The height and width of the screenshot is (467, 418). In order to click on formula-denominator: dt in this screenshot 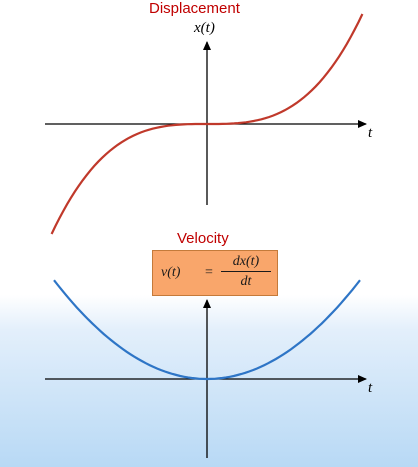, I will do `click(246, 281)`.